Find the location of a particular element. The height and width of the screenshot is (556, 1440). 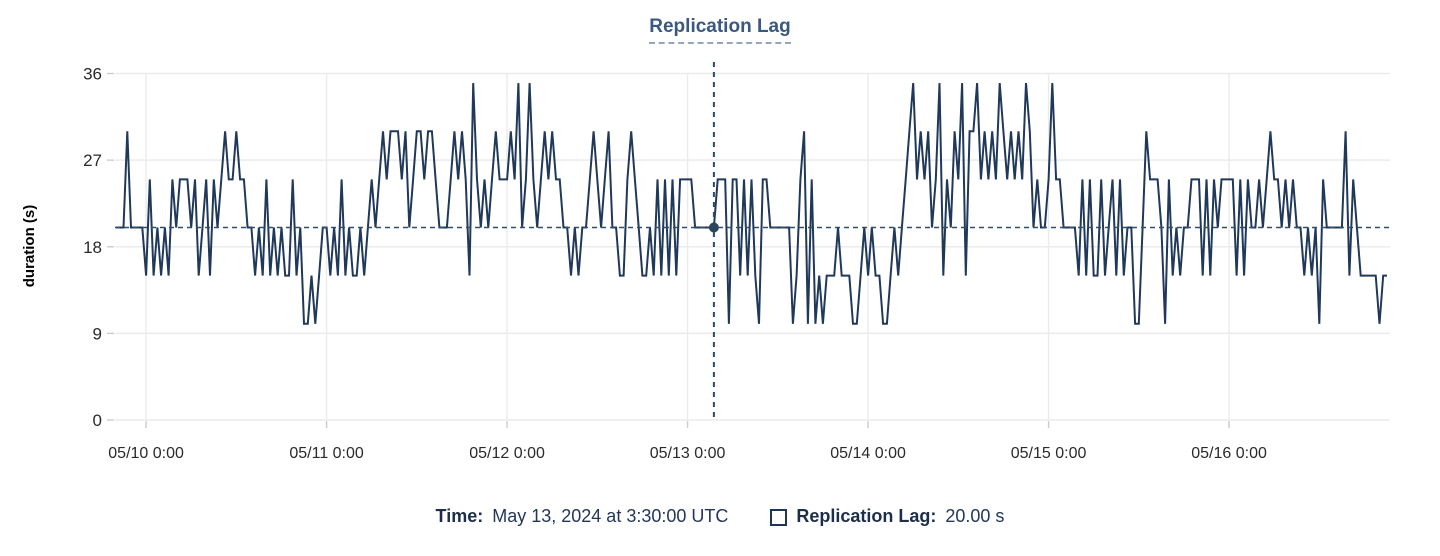

svg-text: 05/15 0:00 is located at coordinates (1049, 453).